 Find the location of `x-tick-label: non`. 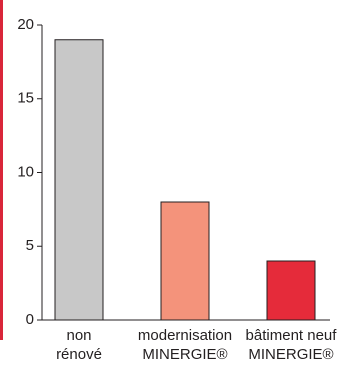

x-tick-label: non is located at coordinates (78, 335).